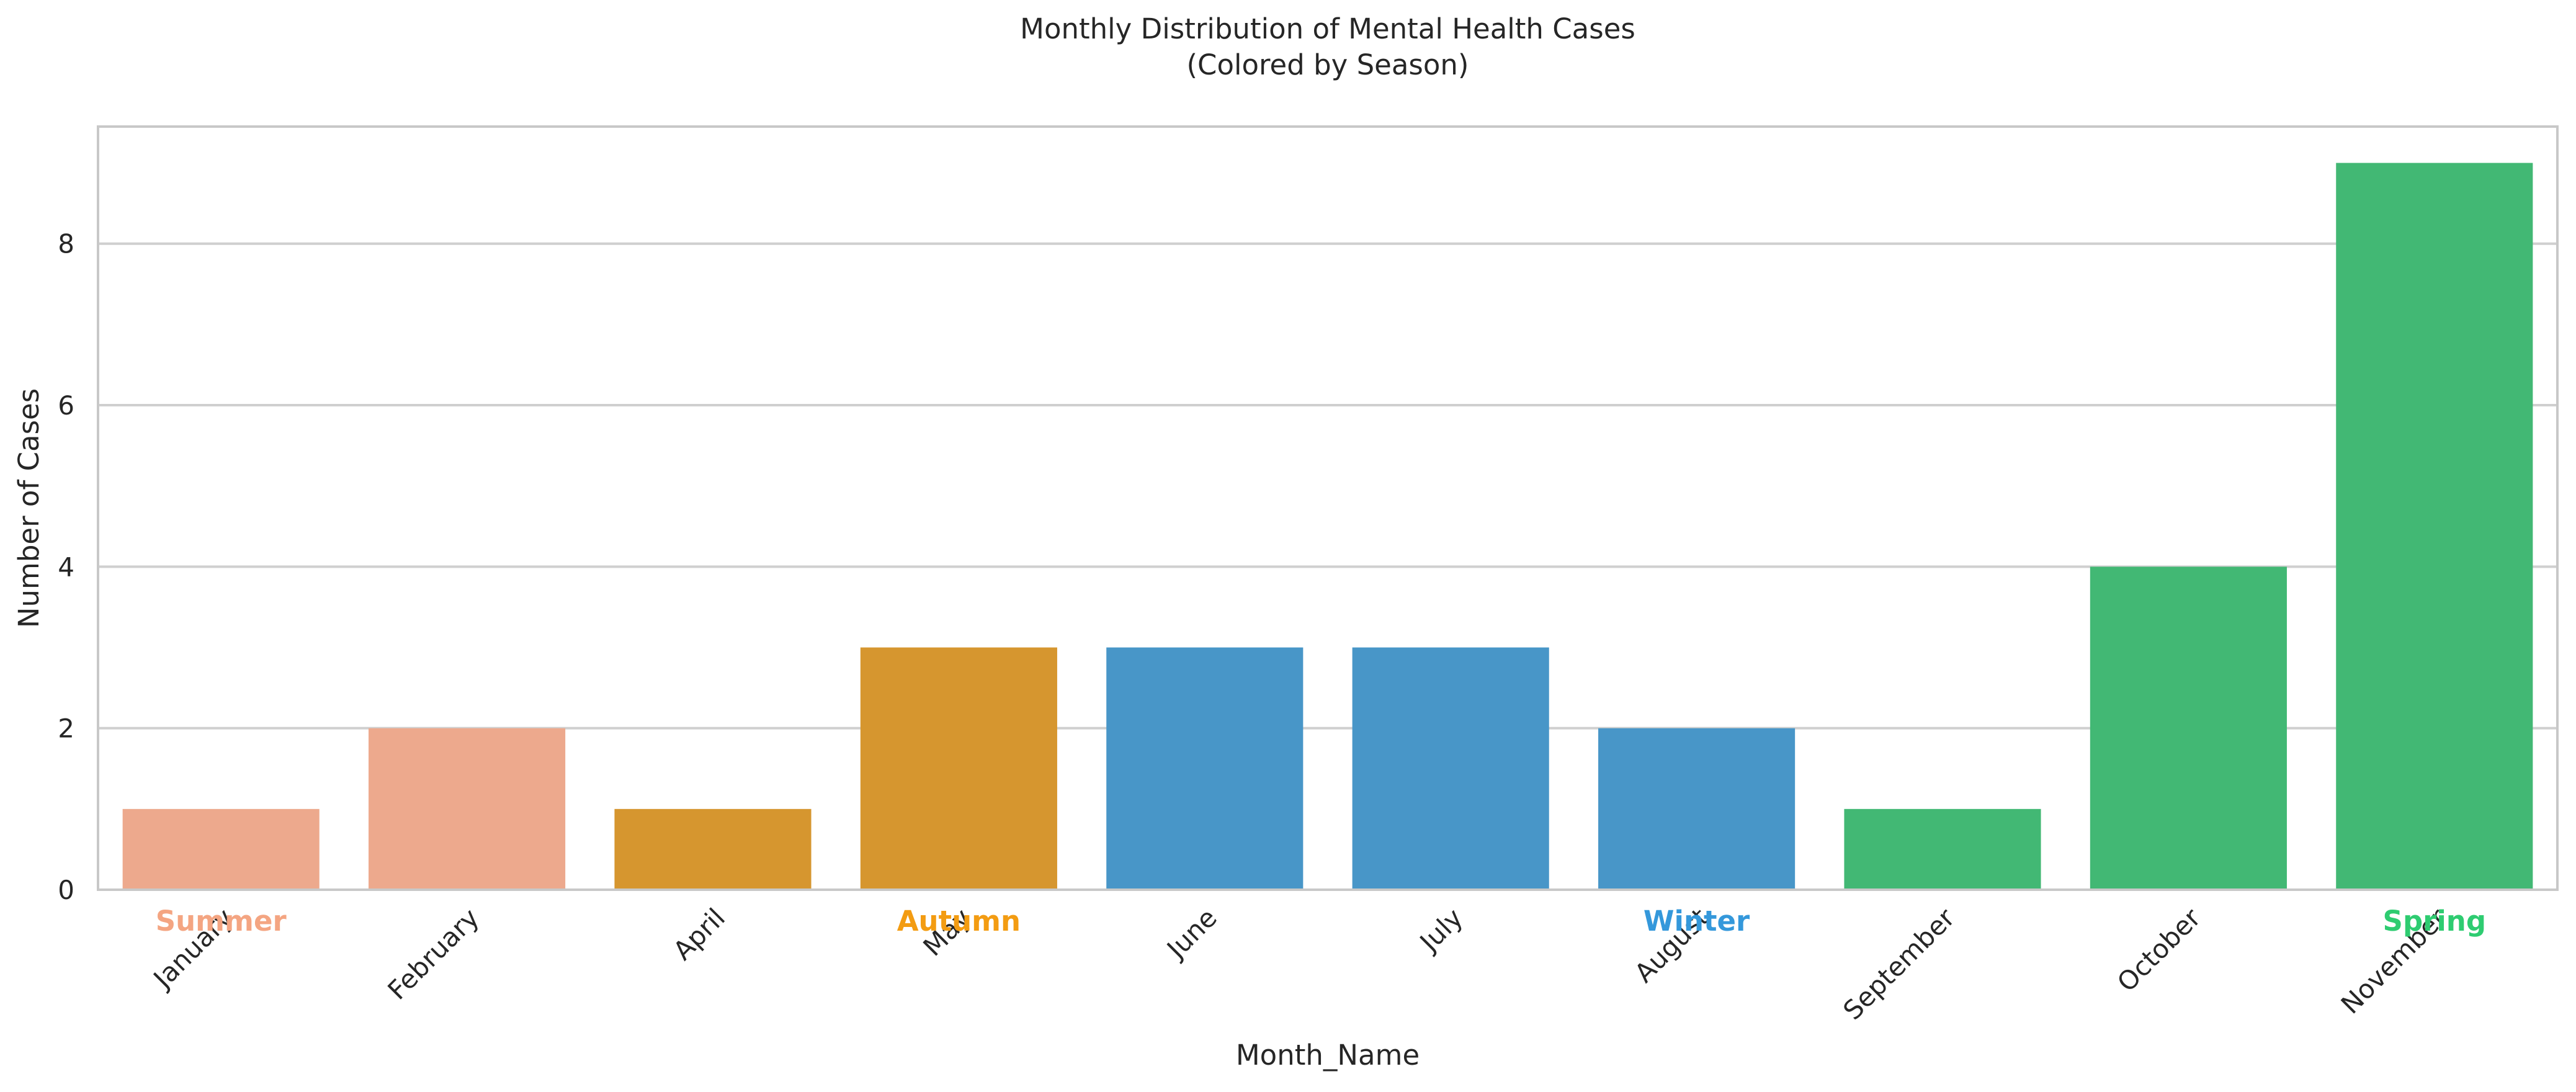 This screenshot has width=2576, height=1092. Describe the element at coordinates (958, 768) in the screenshot. I see `bar-may` at that location.